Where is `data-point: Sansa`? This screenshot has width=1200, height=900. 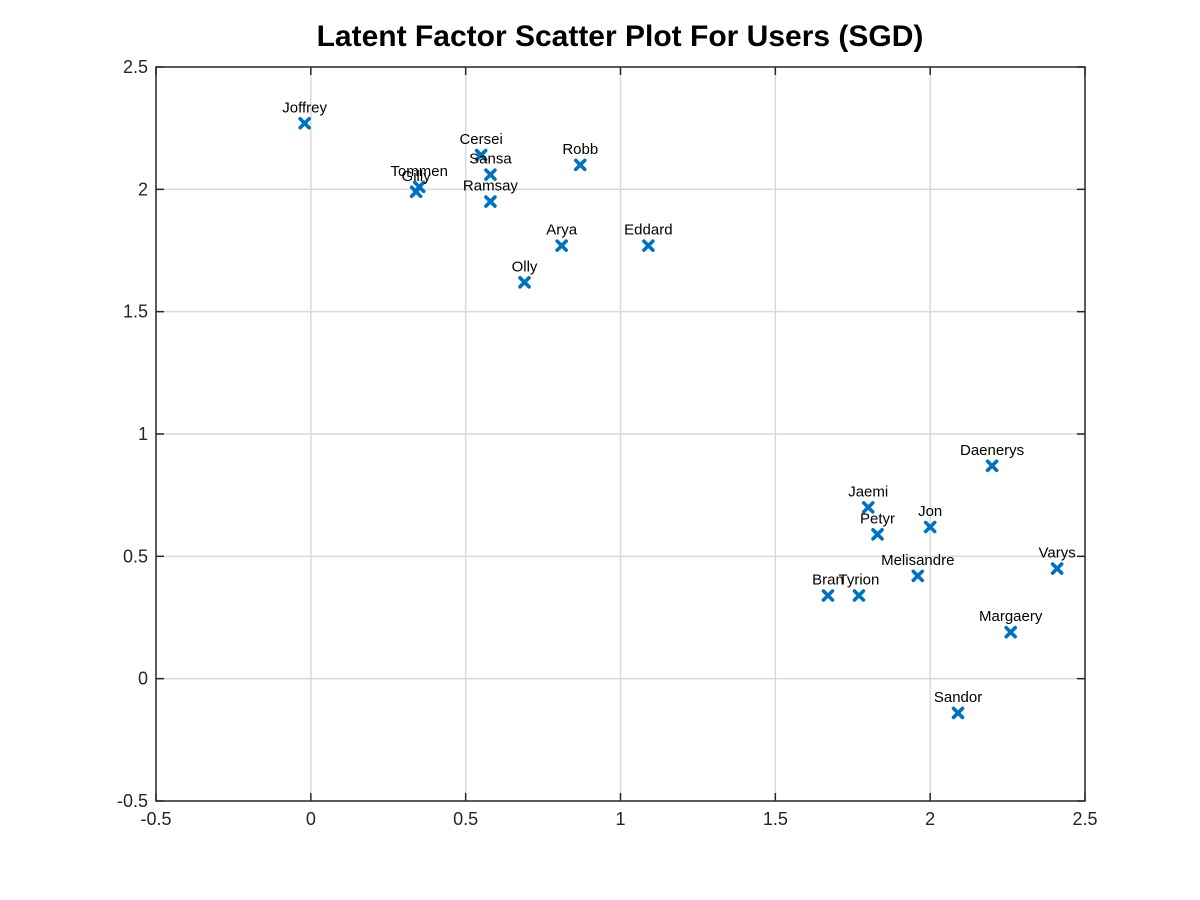 data-point: Sansa is located at coordinates (490, 166).